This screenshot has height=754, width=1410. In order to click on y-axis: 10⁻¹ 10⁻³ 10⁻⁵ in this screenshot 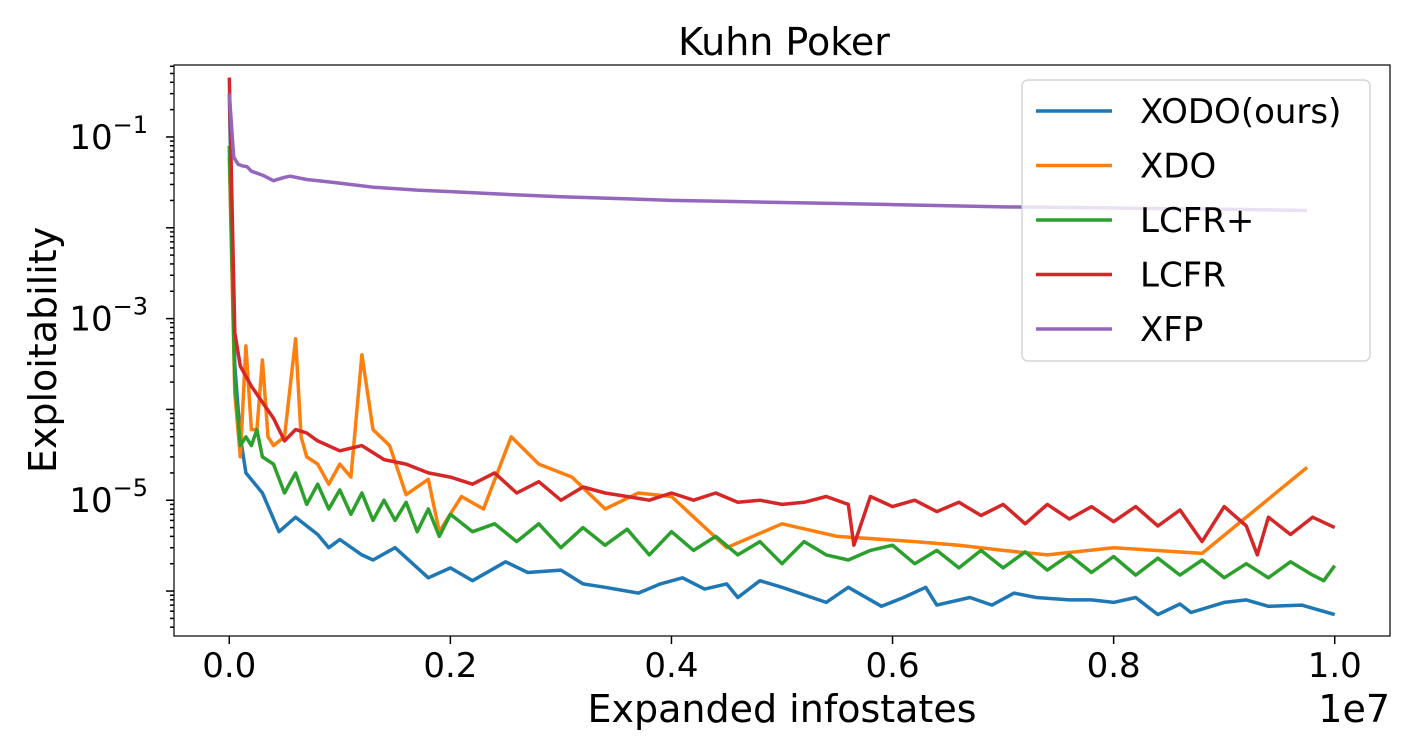, I will do `click(121, 346)`.